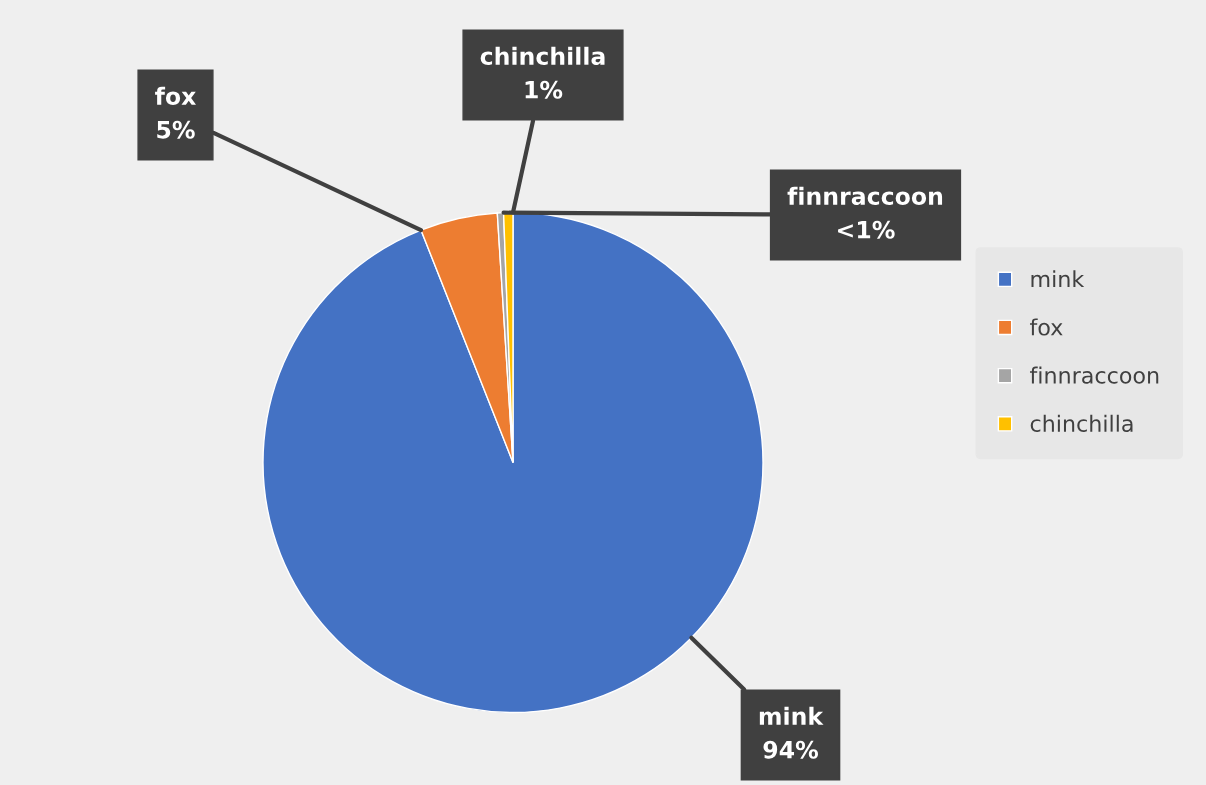  What do you see at coordinates (176, 129) in the screenshot?
I see `data-label: 5%` at bounding box center [176, 129].